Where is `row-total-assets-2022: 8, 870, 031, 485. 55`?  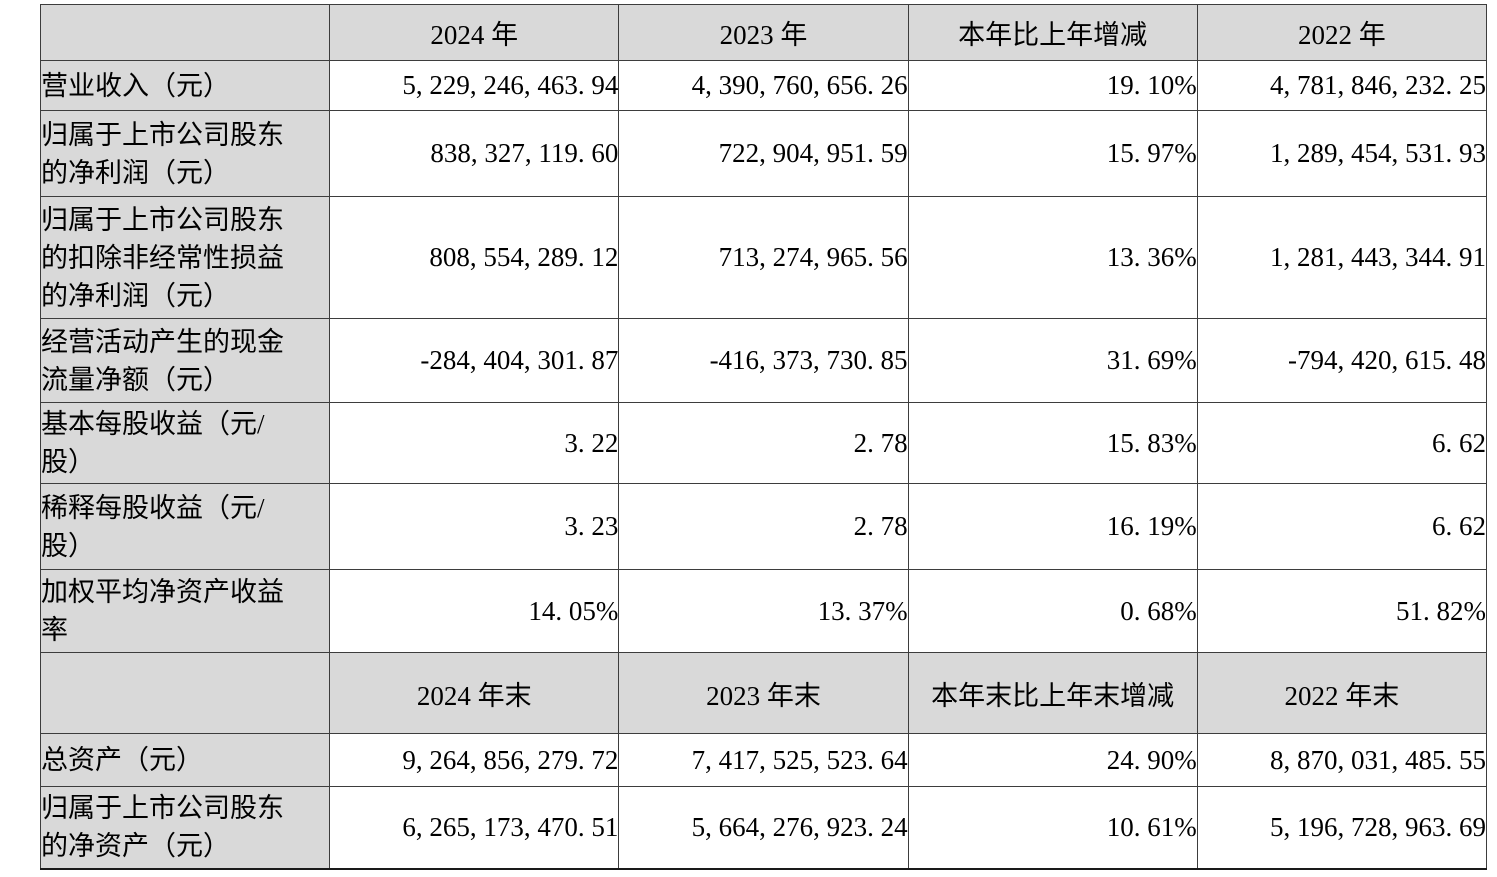 row-total-assets-2022: 8, 870, 031, 485. 55 is located at coordinates (1342, 760).